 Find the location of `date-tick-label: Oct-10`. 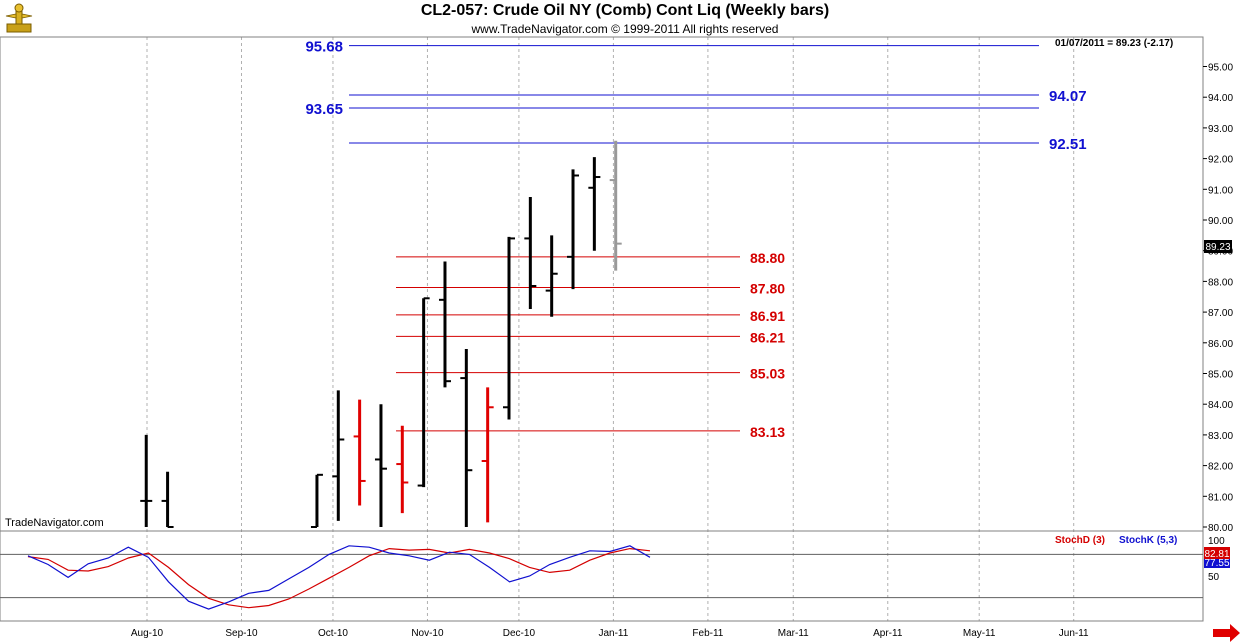

date-tick-label: Oct-10 is located at coordinates (333, 633).